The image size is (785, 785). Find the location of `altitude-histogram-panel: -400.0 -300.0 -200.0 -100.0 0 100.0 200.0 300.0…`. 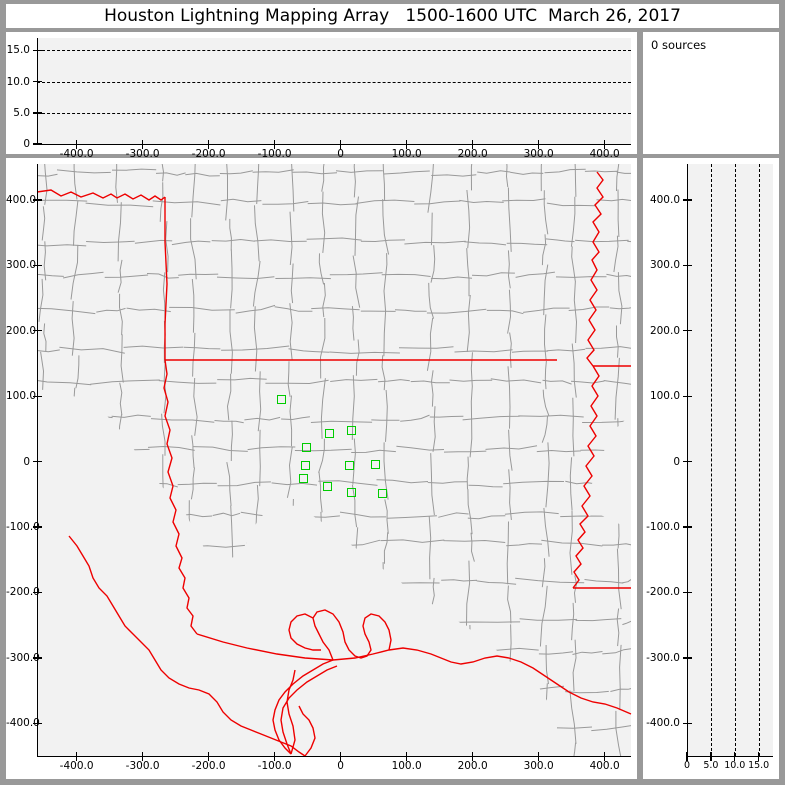

altitude-histogram-panel: -400.0 -300.0 -200.0 -100.0 0 100.0 200.0 300.0… is located at coordinates (711, 468).